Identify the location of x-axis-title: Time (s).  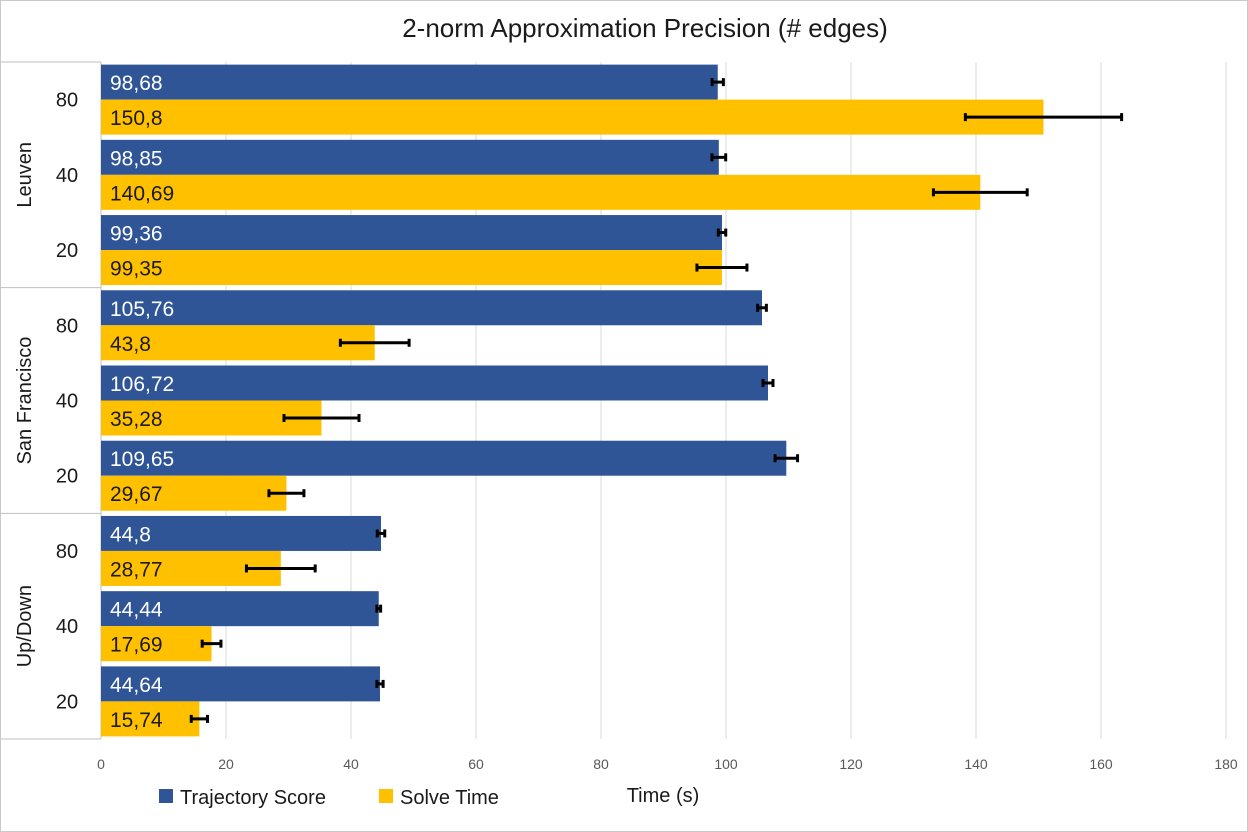
(663, 796).